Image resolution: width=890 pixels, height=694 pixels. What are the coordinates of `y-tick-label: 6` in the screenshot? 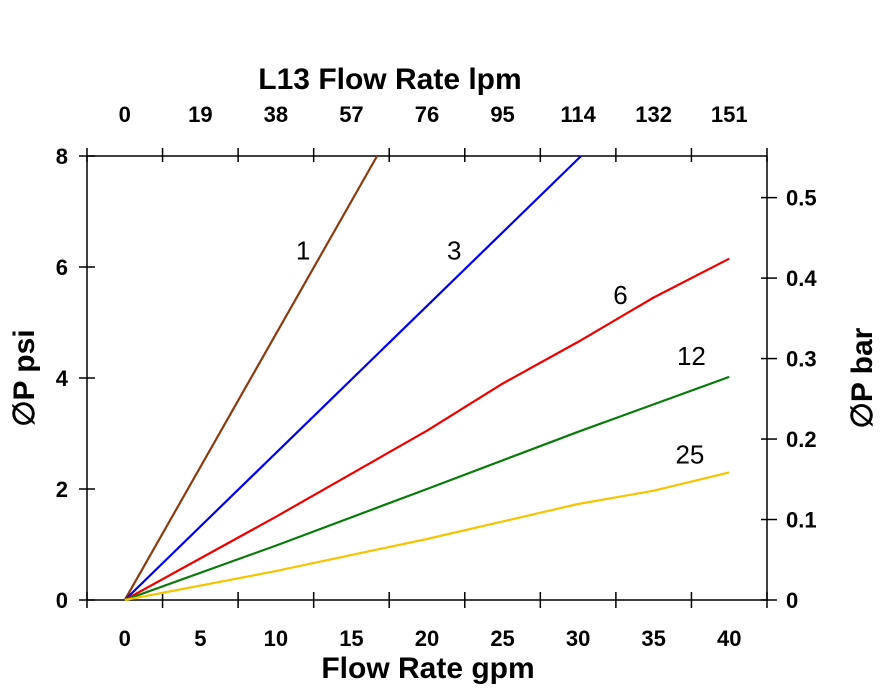 It's located at (62, 267).